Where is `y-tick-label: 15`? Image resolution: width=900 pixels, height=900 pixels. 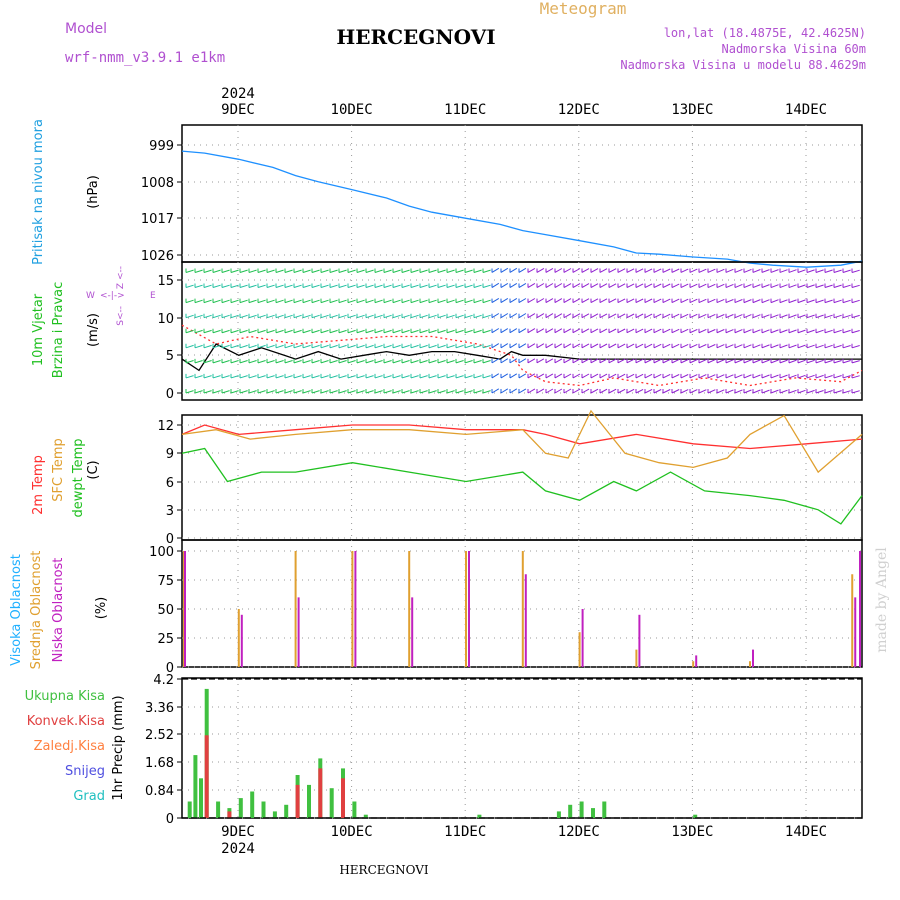
y-tick-label: 15 is located at coordinates (165, 281).